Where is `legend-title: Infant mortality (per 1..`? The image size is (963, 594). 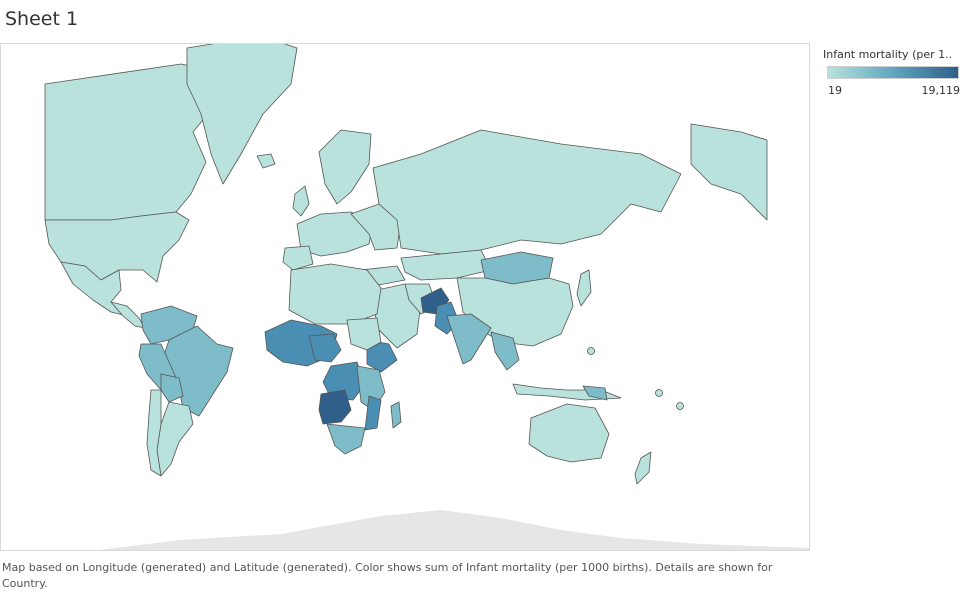 legend-title: Infant mortality (per 1.. is located at coordinates (888, 54).